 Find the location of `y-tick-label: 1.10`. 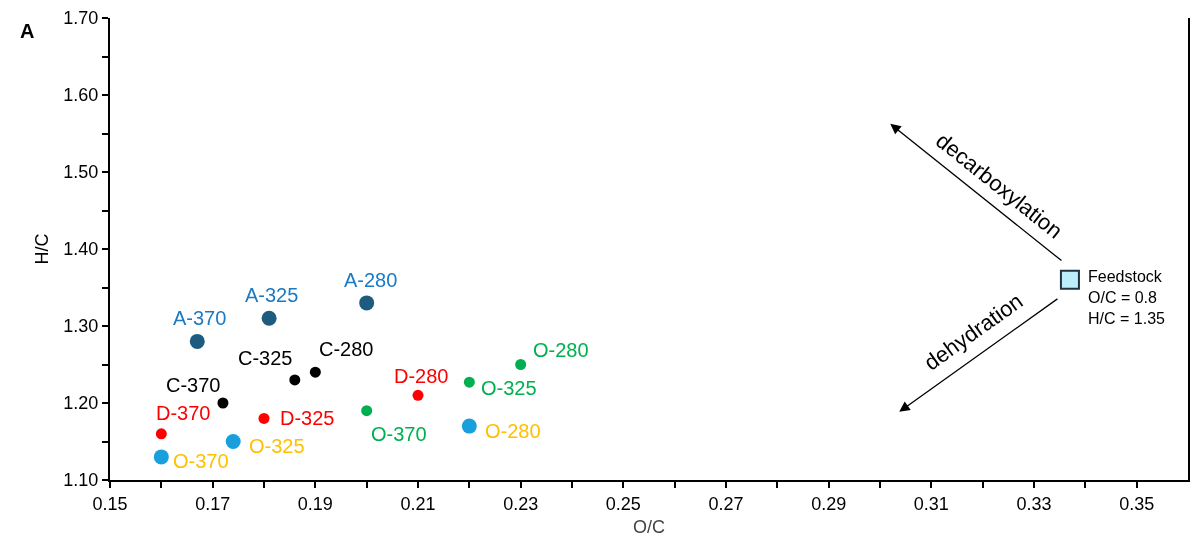

y-tick-label: 1.10 is located at coordinates (81, 480).